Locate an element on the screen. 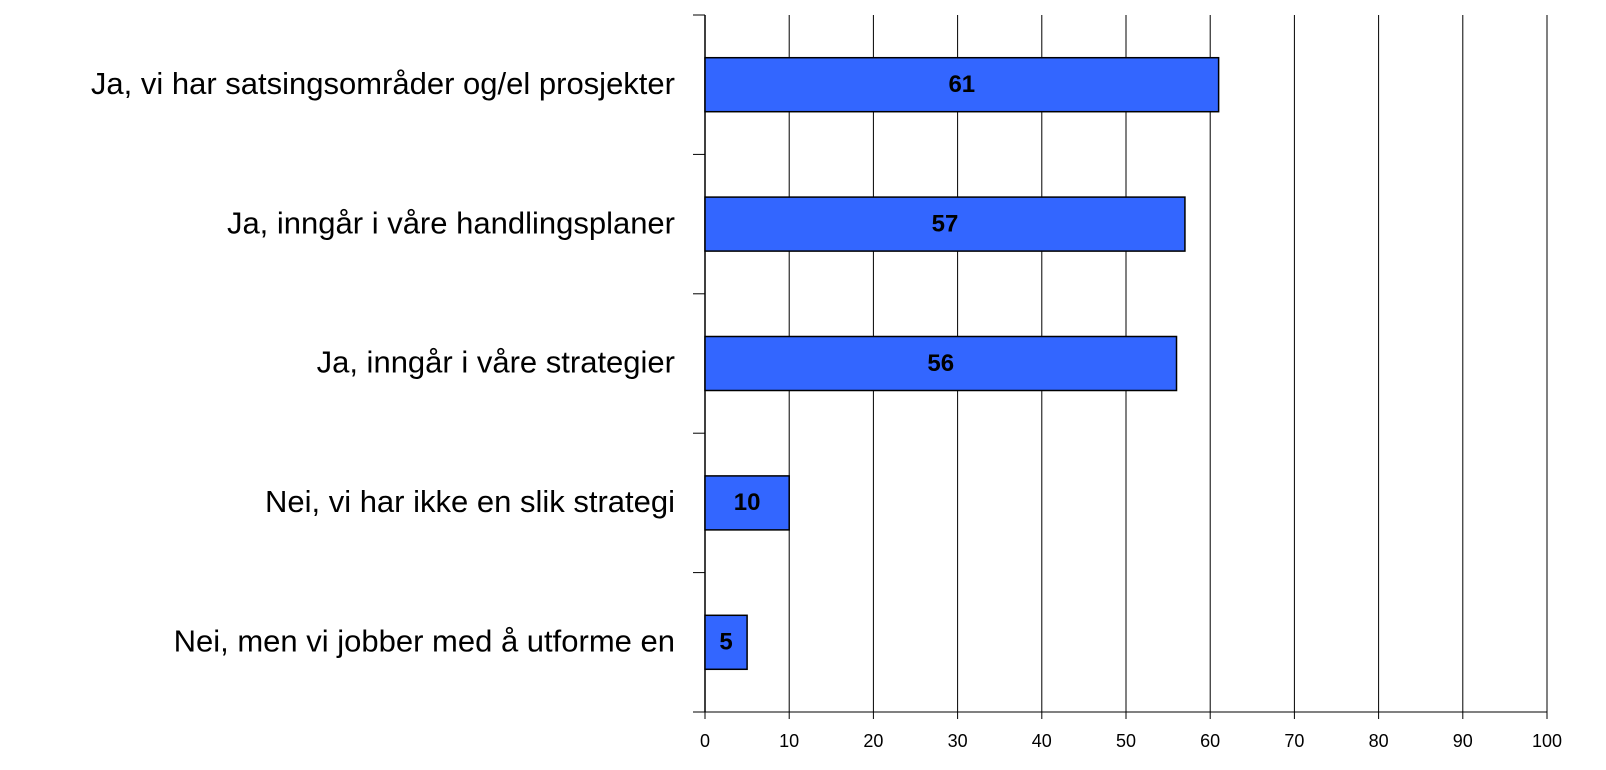 The image size is (1606, 770). x-tick-label: 90 is located at coordinates (1463, 741).